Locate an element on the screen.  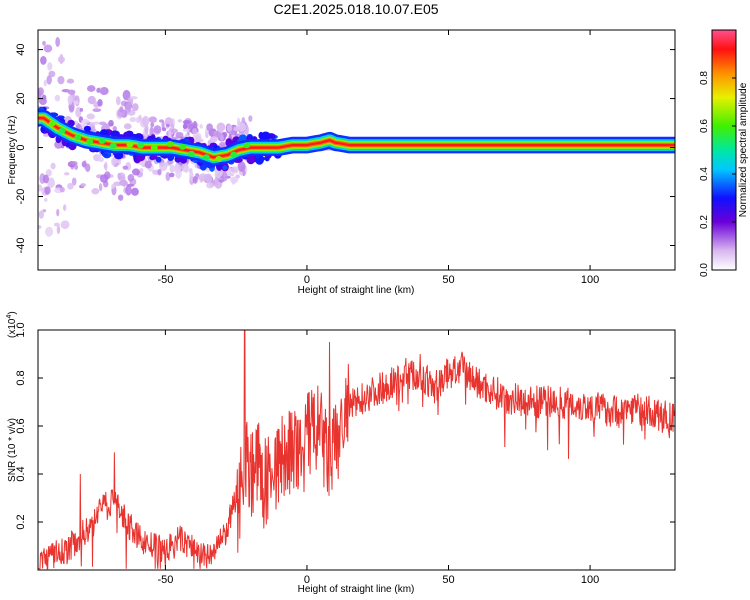
snr-y-tick-label: 0.6 is located at coordinates (21, 425).